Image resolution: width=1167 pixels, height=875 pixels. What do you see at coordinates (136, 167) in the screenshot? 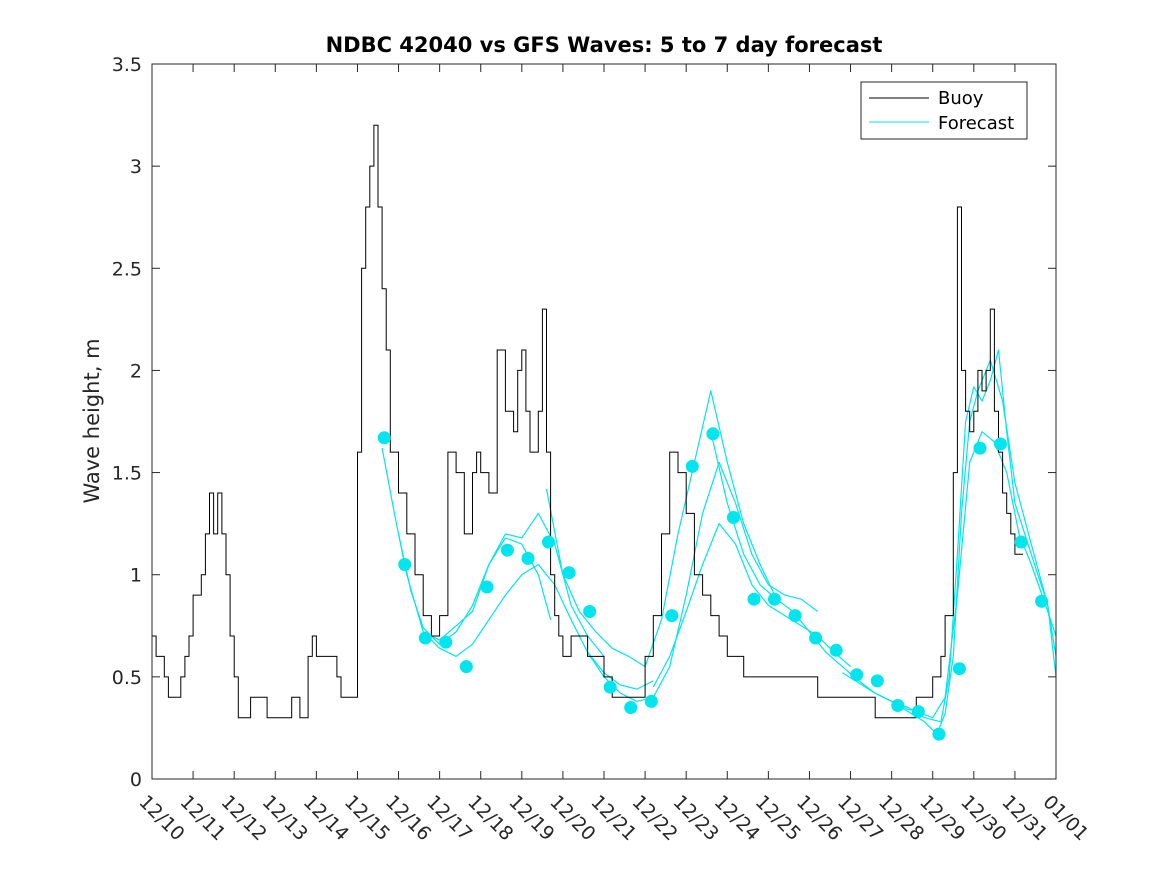
I see `y-tick-label: 3` at bounding box center [136, 167].